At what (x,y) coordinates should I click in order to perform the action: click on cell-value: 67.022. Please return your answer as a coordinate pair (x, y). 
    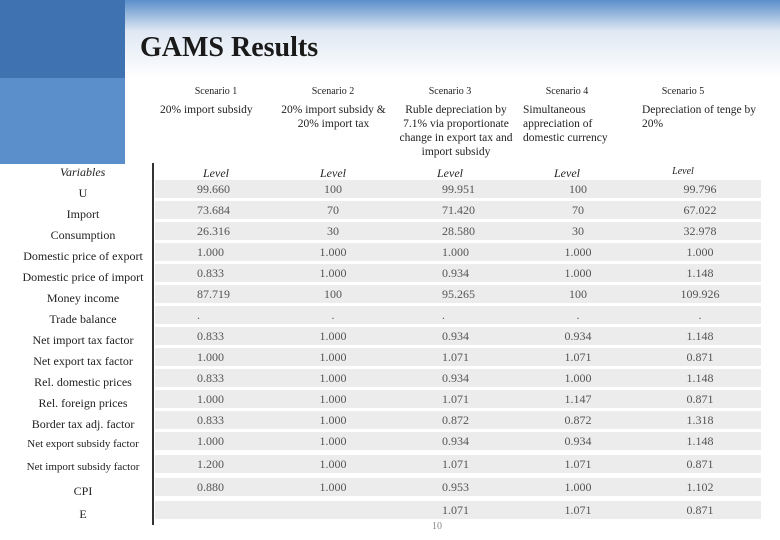
    Looking at the image, I should click on (700, 210).